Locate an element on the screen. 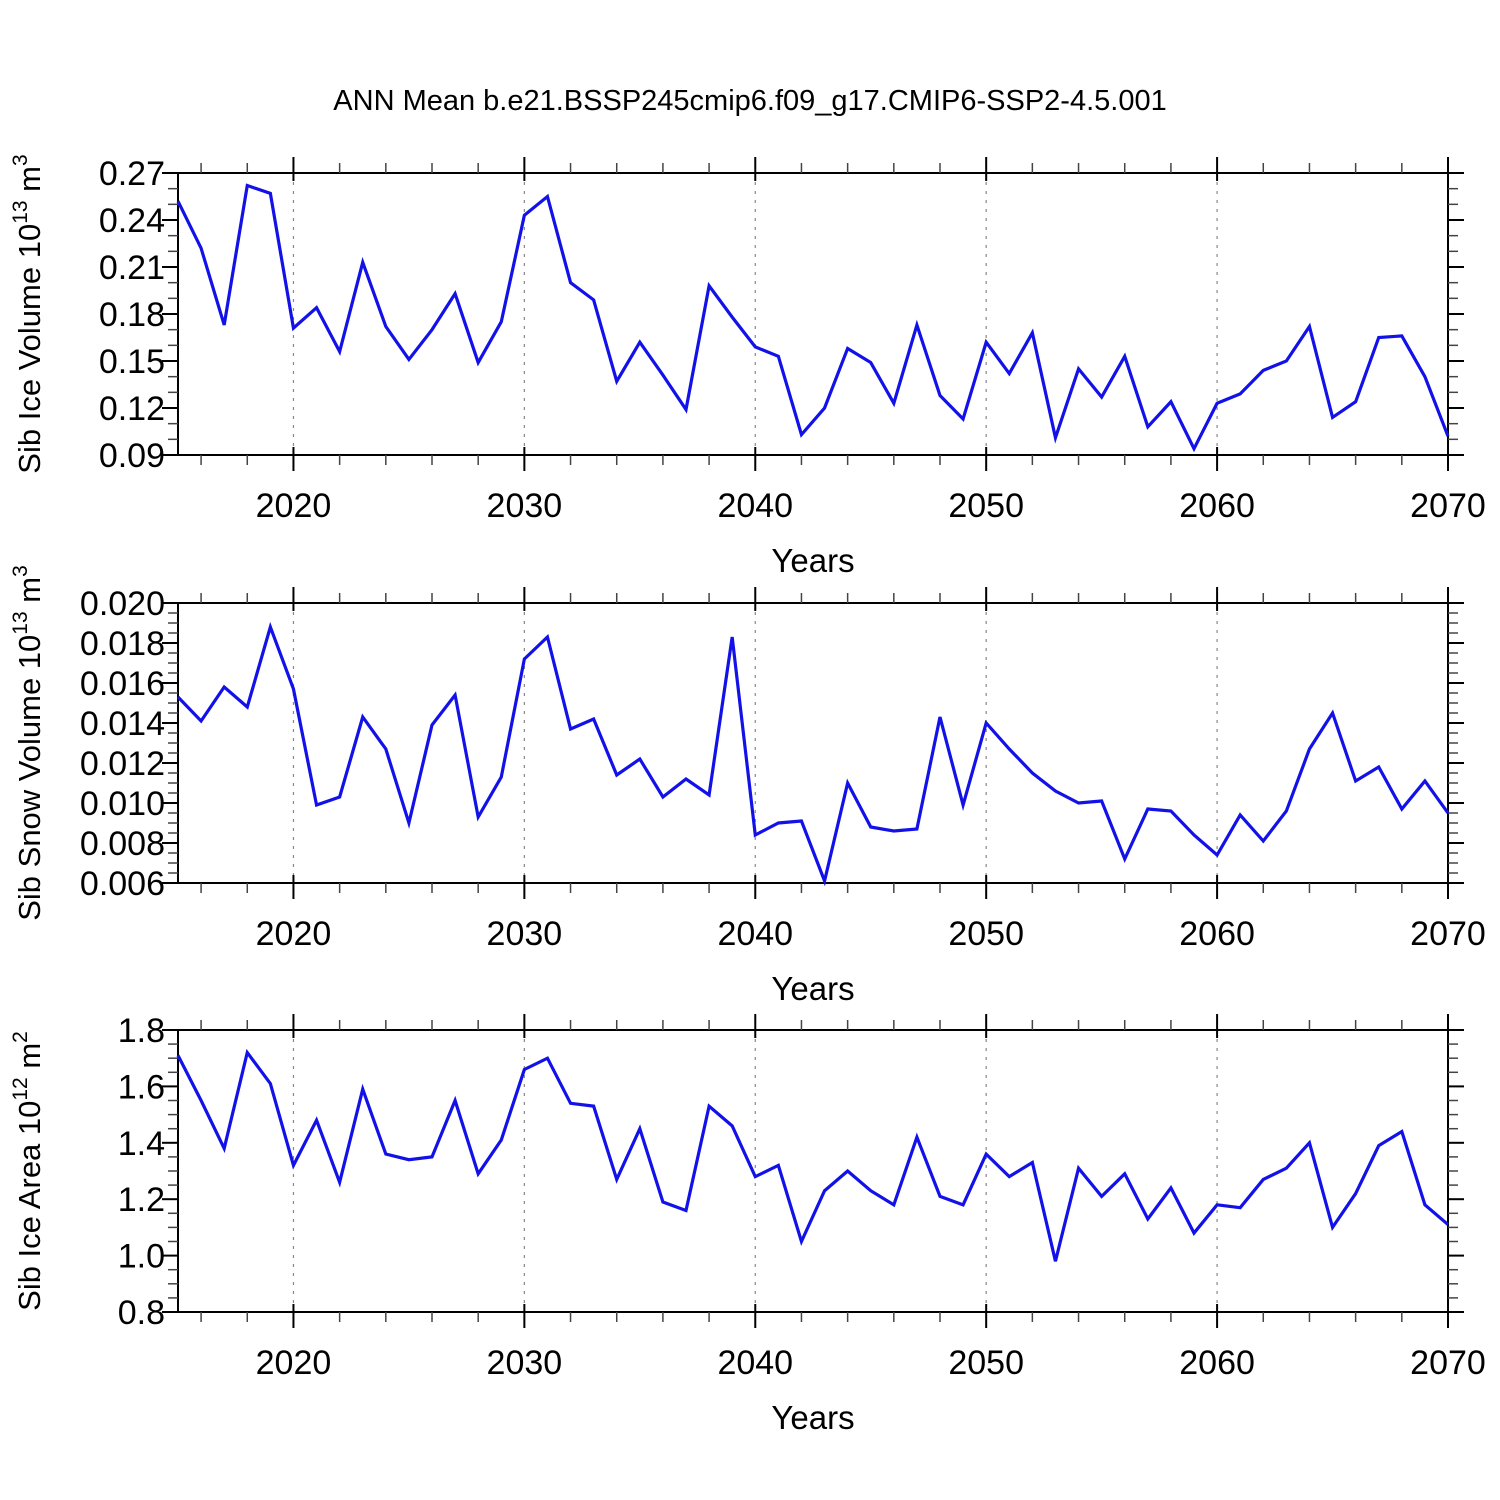 The image size is (1500, 1500). y-tick-label: 0.016 is located at coordinates (122, 684).